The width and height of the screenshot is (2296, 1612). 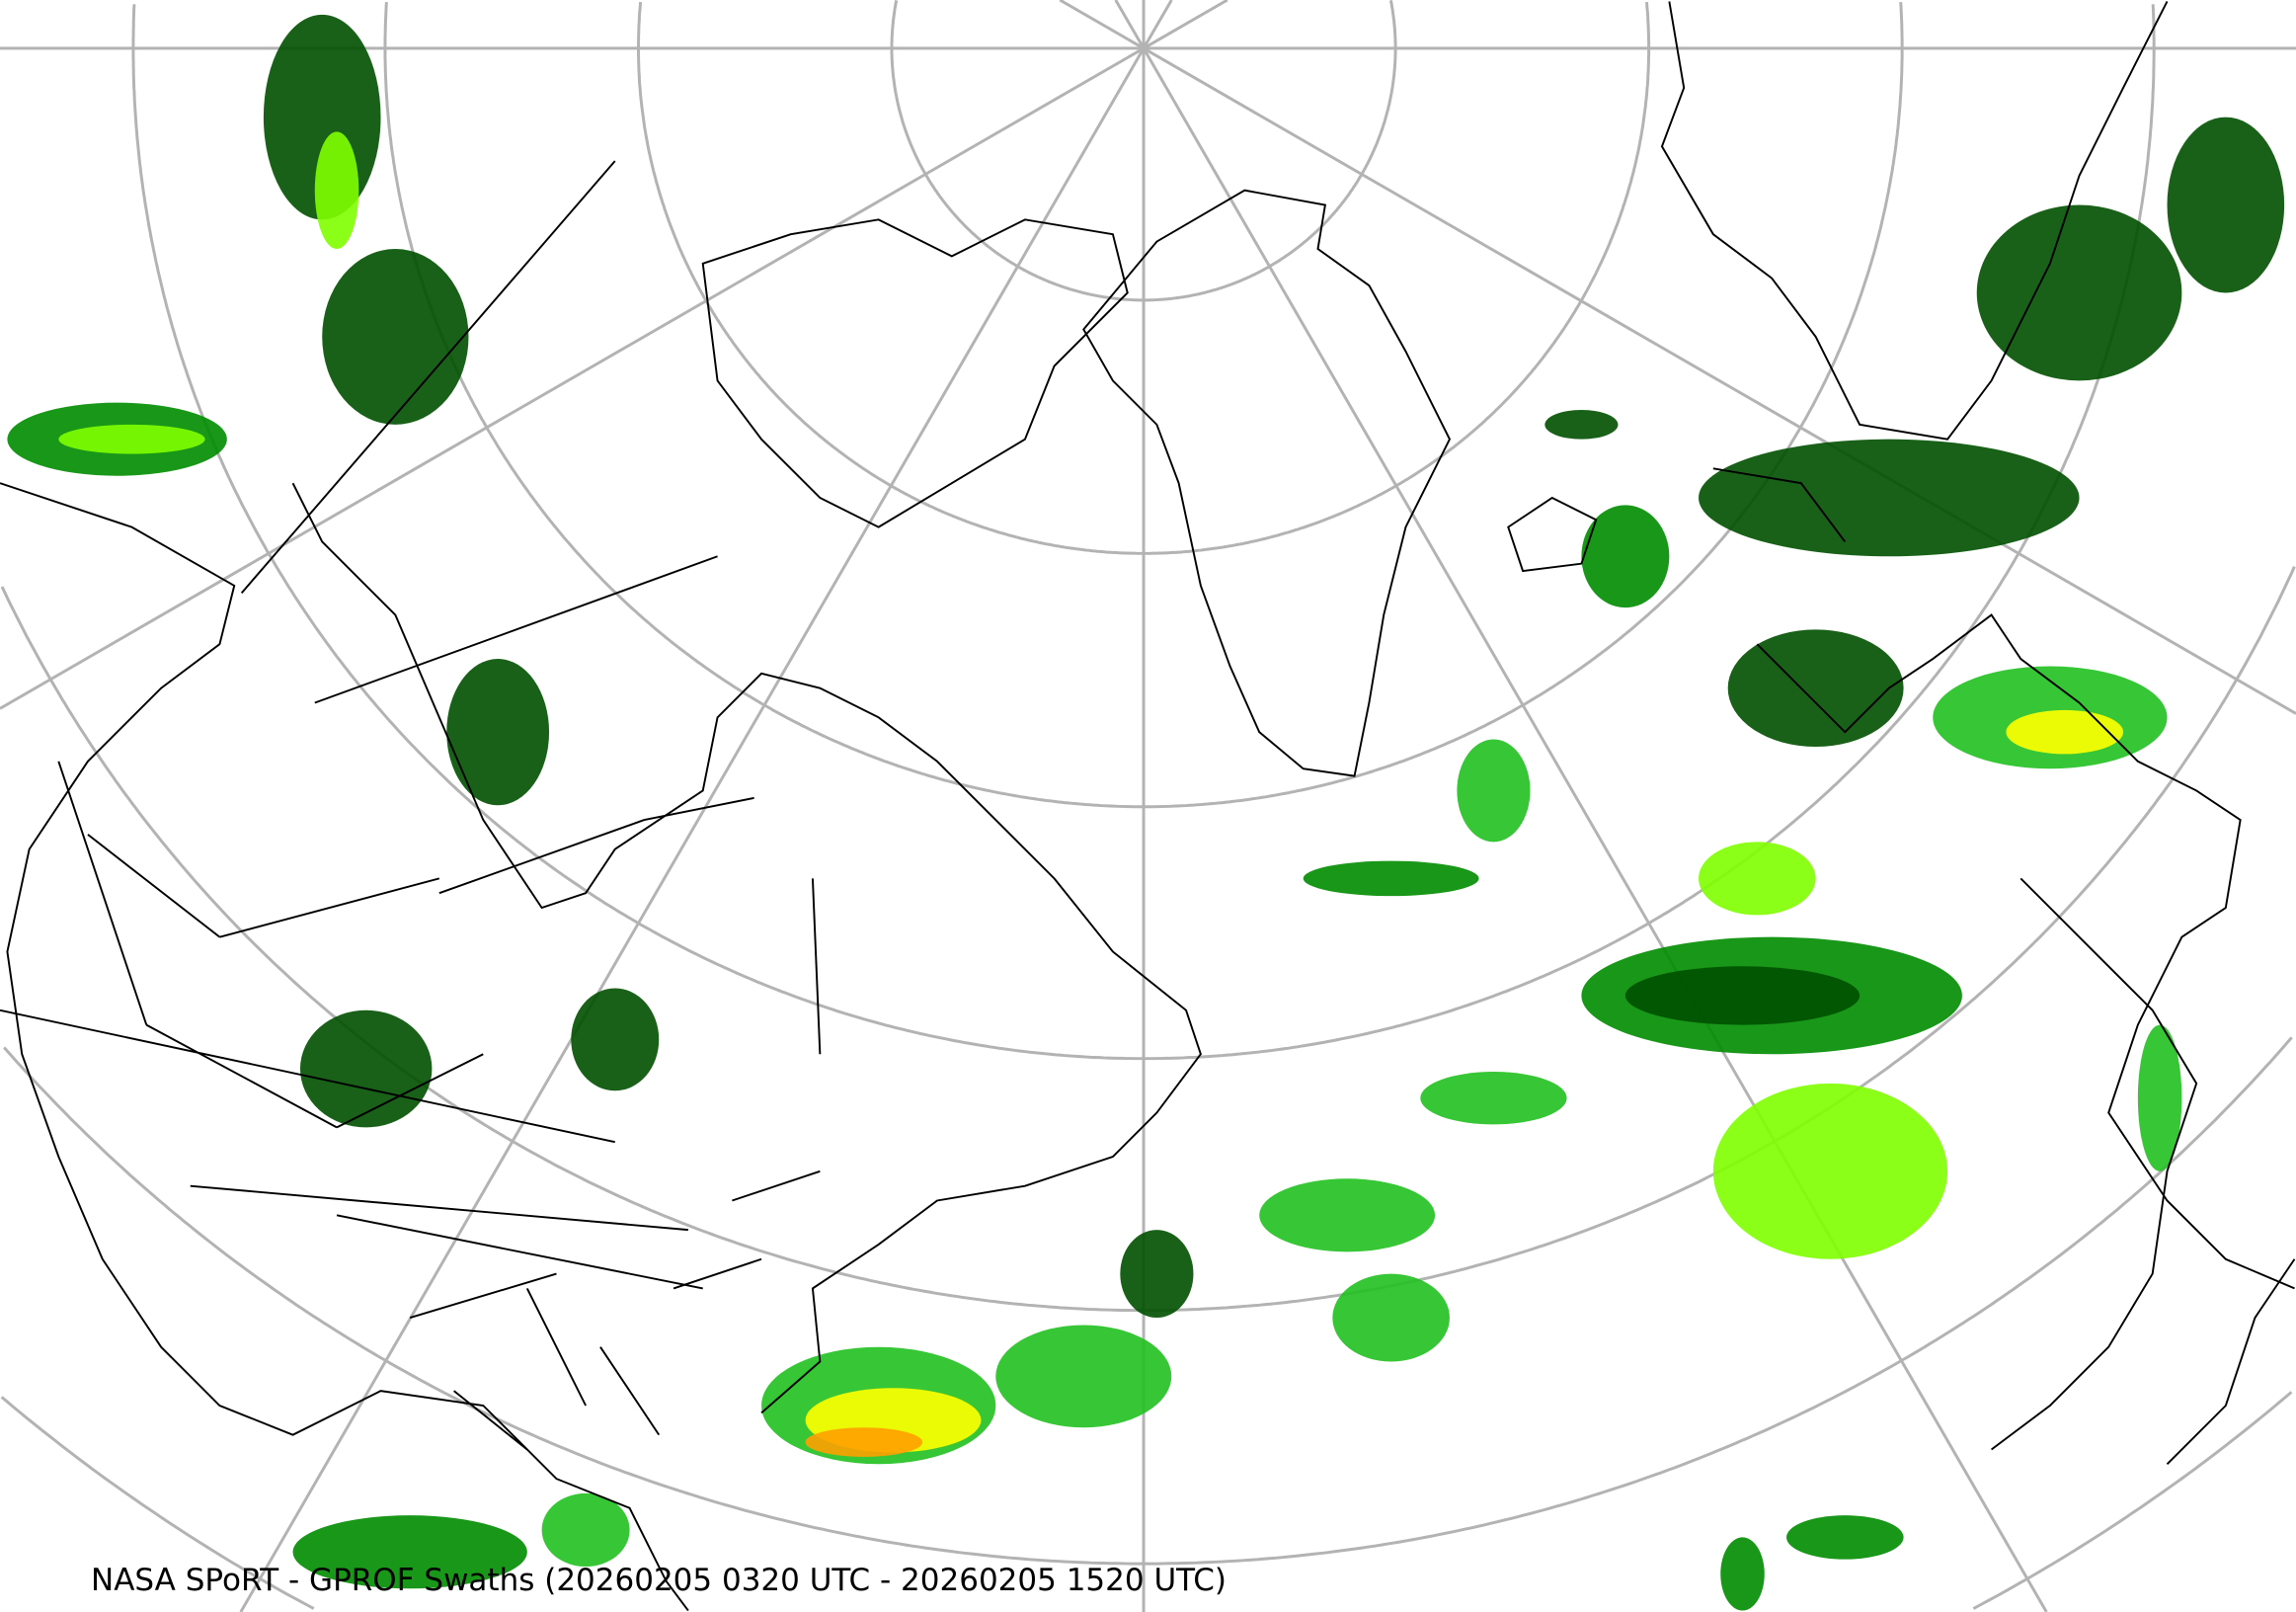 What do you see at coordinates (1267, 483) in the screenshot?
I see `greenland-coast` at bounding box center [1267, 483].